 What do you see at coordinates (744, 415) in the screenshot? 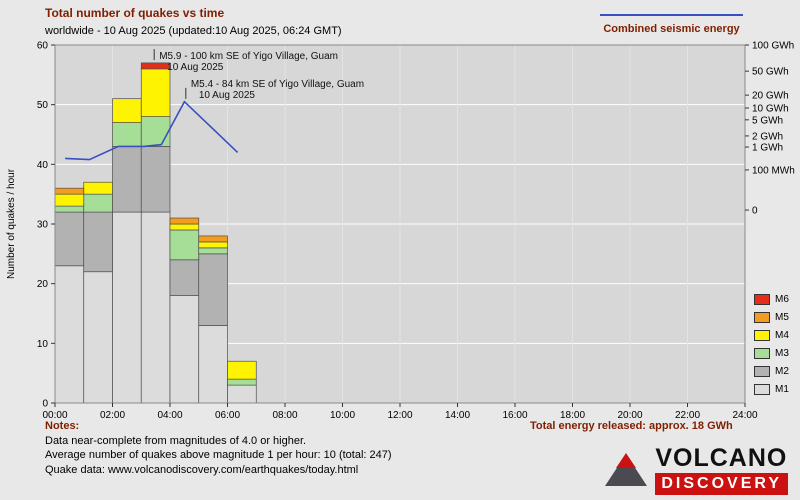
I see `x-tick-label: 24:00` at bounding box center [744, 415].